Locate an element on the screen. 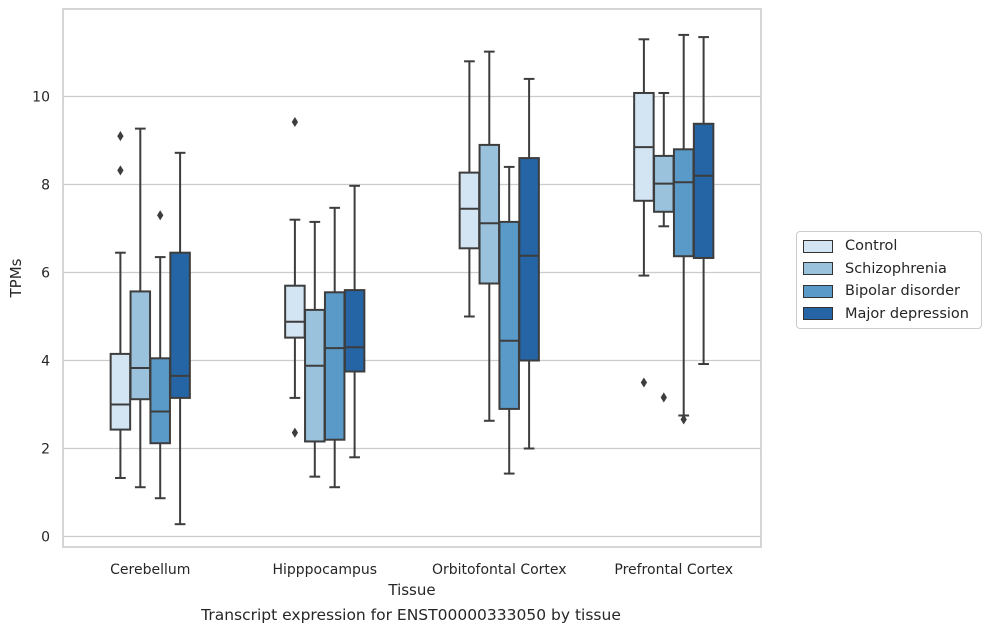 The height and width of the screenshot is (634, 992). legend-label: Control is located at coordinates (871, 246).